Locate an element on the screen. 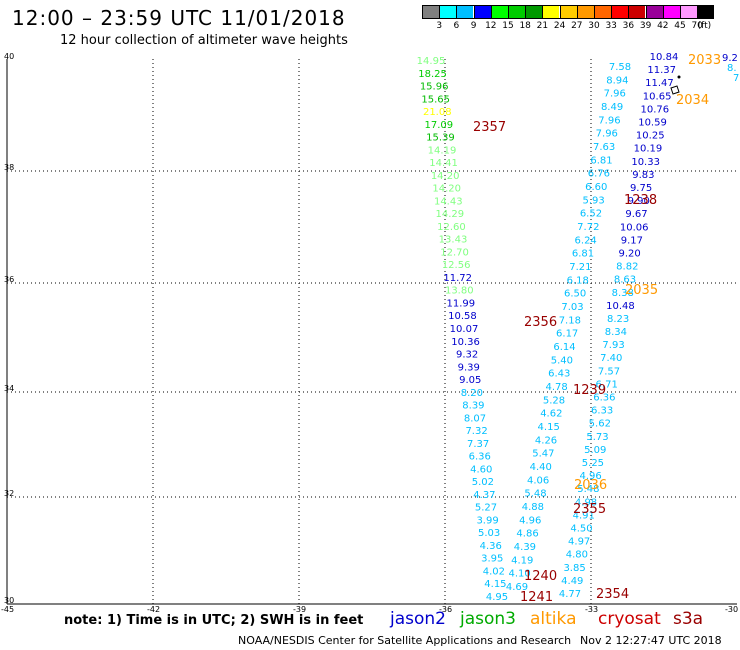 This screenshot has height=650, width=740. scale-label: 39 is located at coordinates (645, 26).